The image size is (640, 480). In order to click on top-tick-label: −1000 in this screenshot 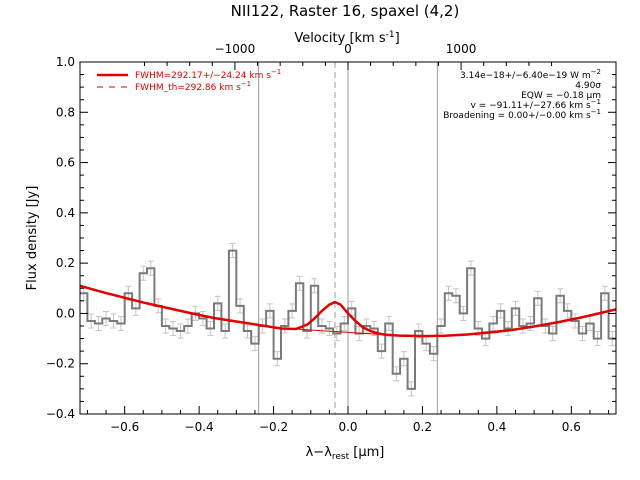, I will do `click(235, 49)`.